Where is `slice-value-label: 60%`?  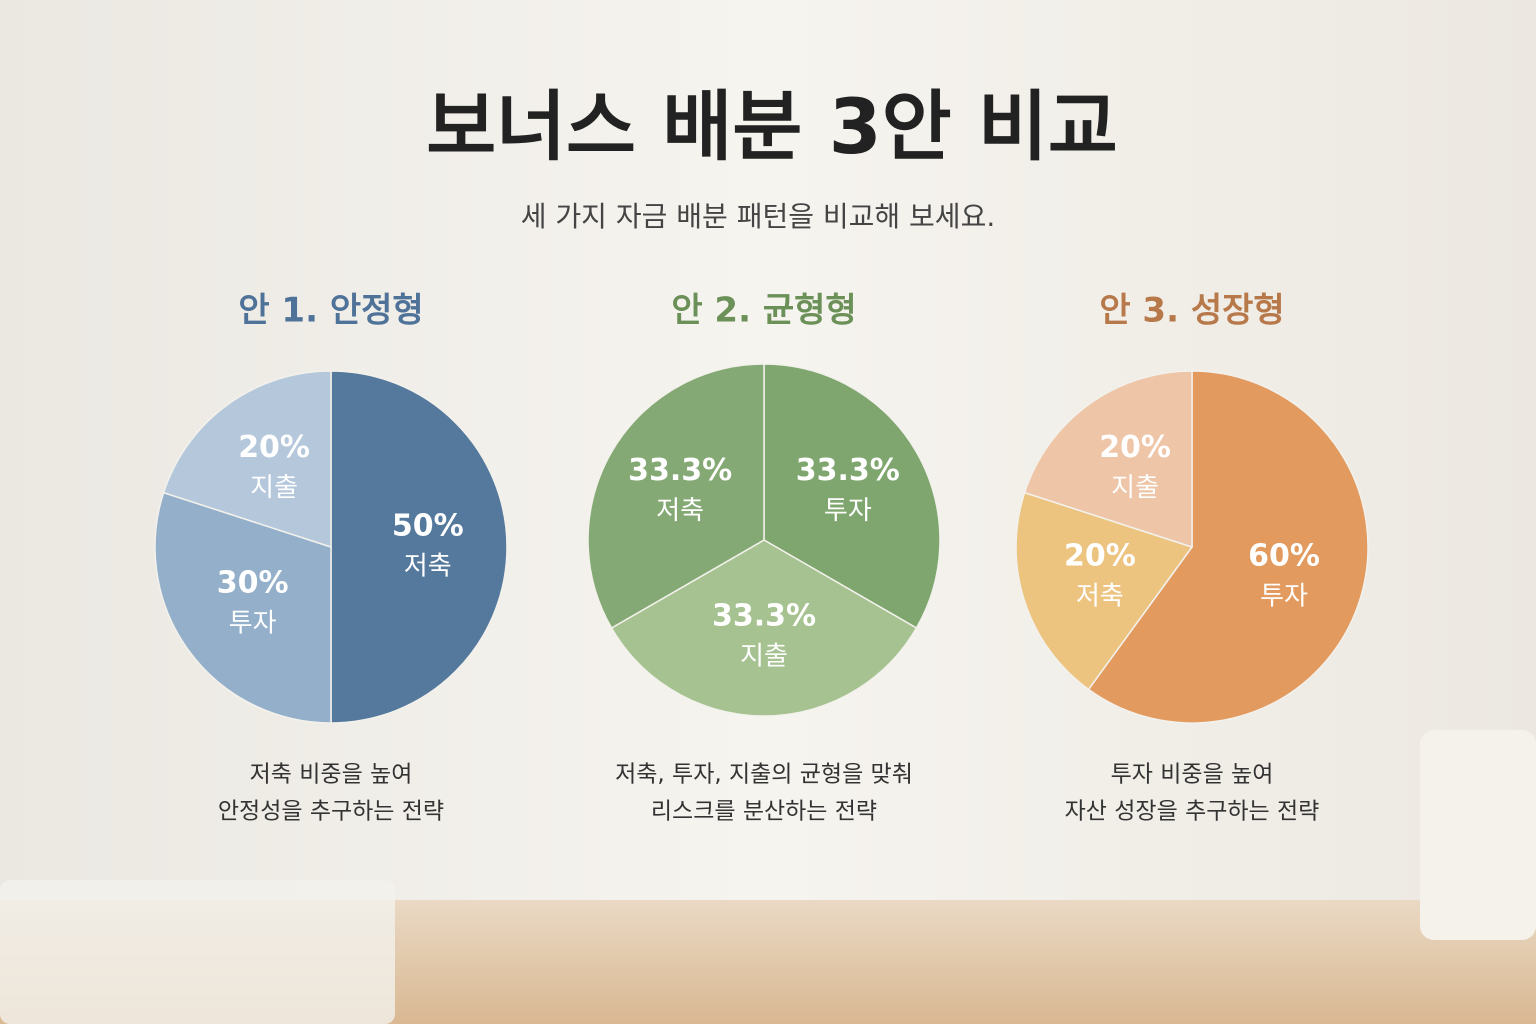
slice-value-label: 60% is located at coordinates (1284, 555).